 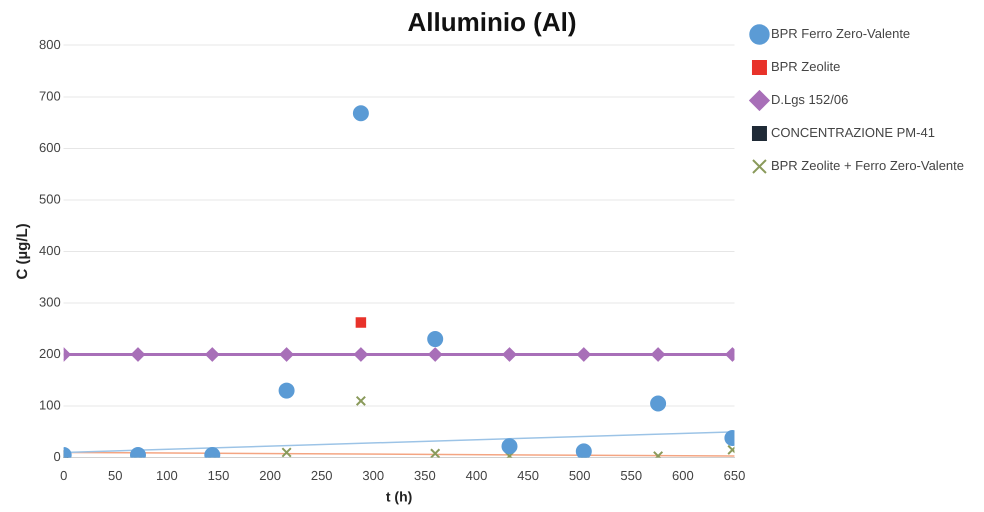 I want to click on y-axis-title: C (µg/L), so click(x=23, y=251).